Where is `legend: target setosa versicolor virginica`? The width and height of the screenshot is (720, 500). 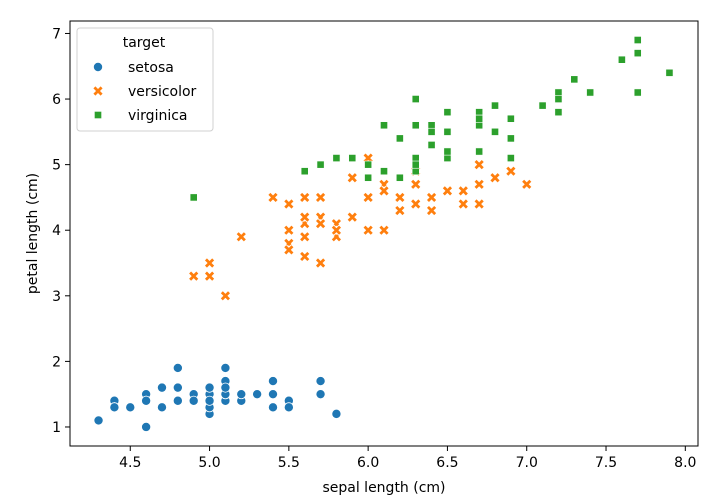 legend: target setosa versicolor virginica is located at coordinates (145, 79).